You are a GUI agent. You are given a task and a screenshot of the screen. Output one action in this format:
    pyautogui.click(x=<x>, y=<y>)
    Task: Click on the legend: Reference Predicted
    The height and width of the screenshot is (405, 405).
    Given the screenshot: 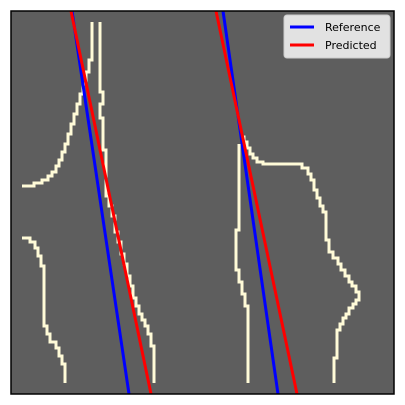 What is the action you would take?
    pyautogui.click(x=337, y=36)
    